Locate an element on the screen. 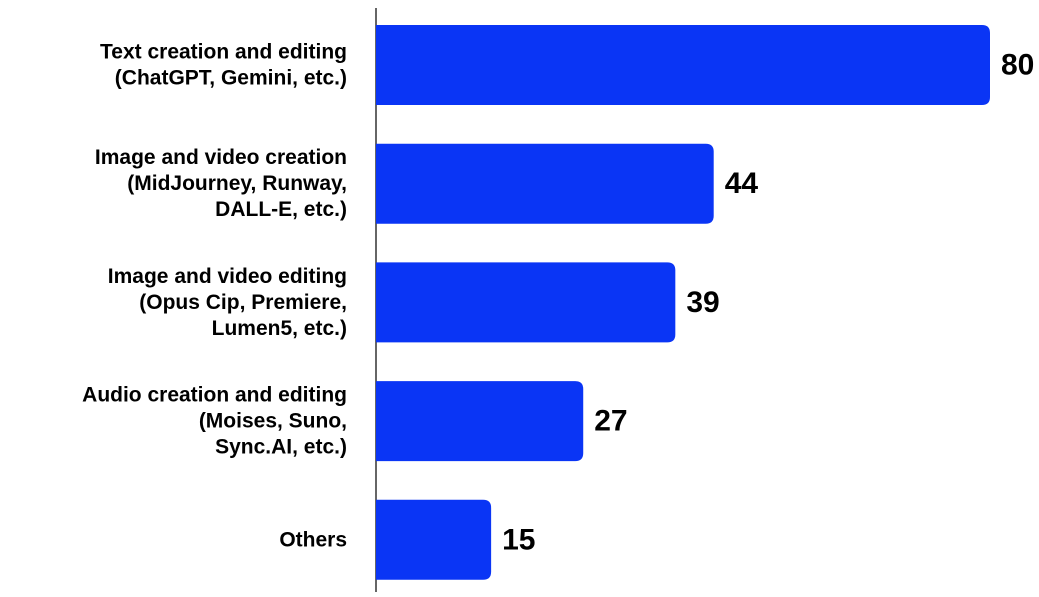 The image size is (1039, 597). category-label-line: Text creation and editing is located at coordinates (223, 52).